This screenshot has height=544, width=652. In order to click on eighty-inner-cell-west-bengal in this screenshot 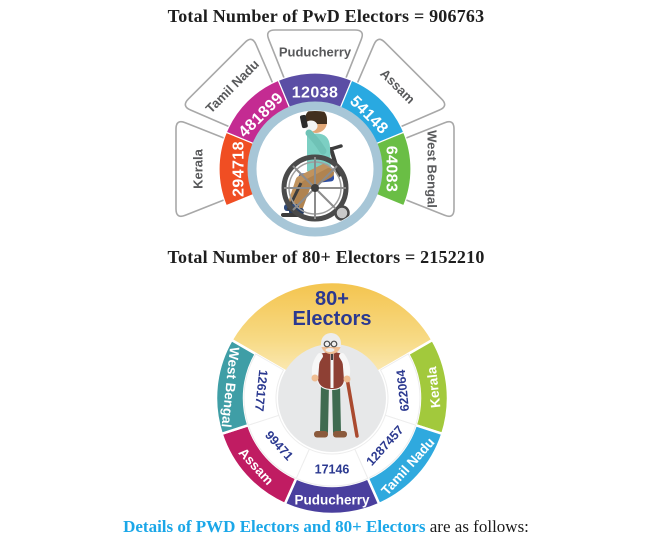, I will do `click(264, 389)`.